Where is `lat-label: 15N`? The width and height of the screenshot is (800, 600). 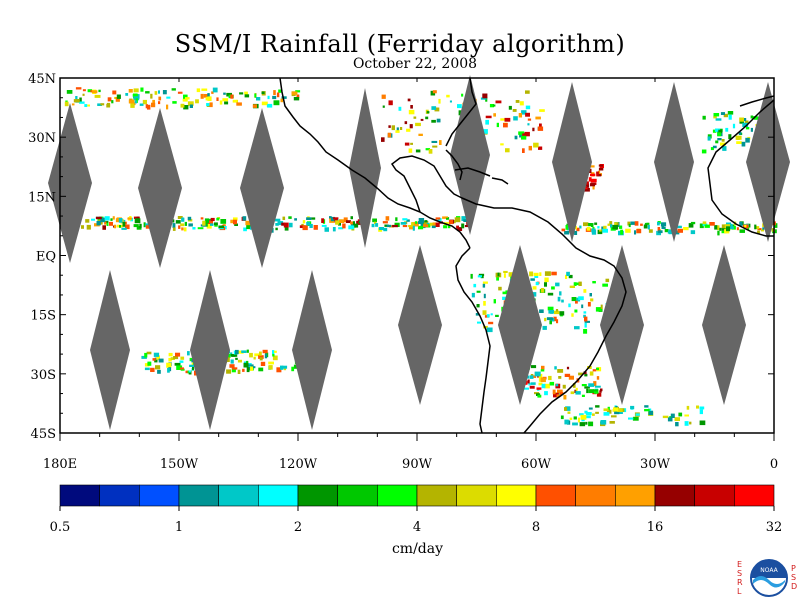 lat-label: 15N is located at coordinates (42, 197).